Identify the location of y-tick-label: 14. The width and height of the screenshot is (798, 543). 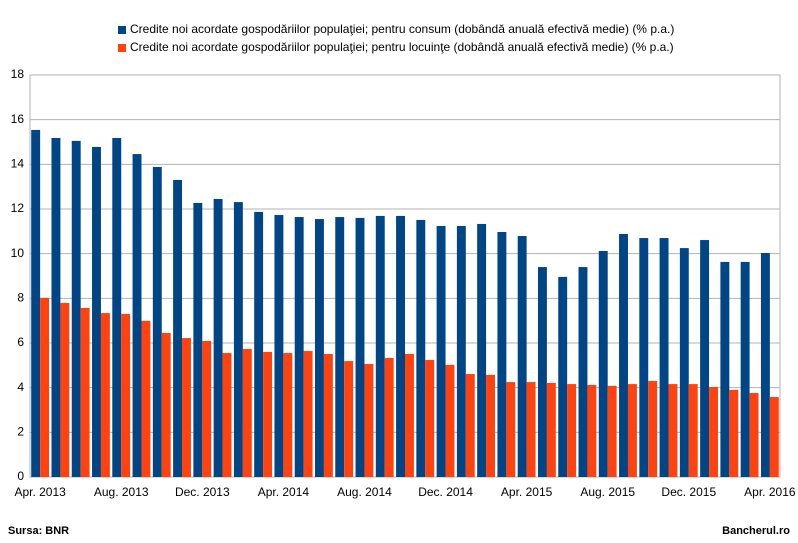
(18, 164).